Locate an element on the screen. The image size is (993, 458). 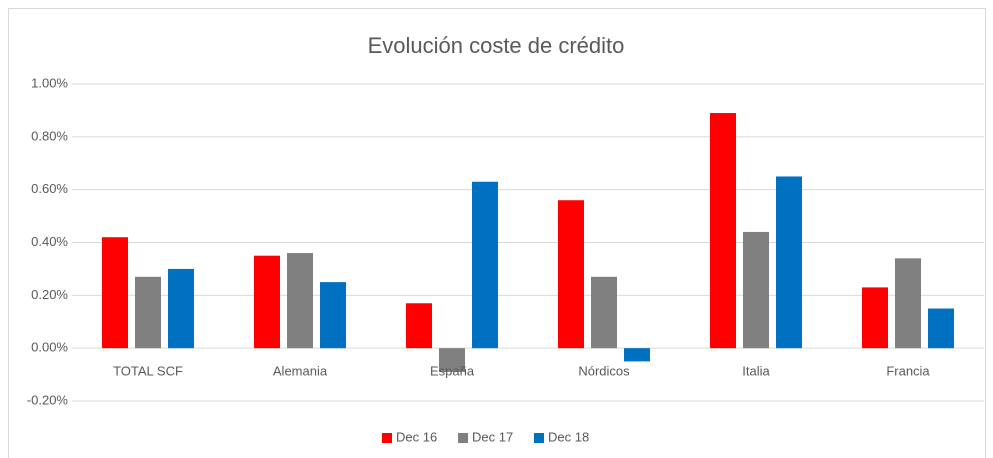
x-tick-label: Italia is located at coordinates (756, 370).